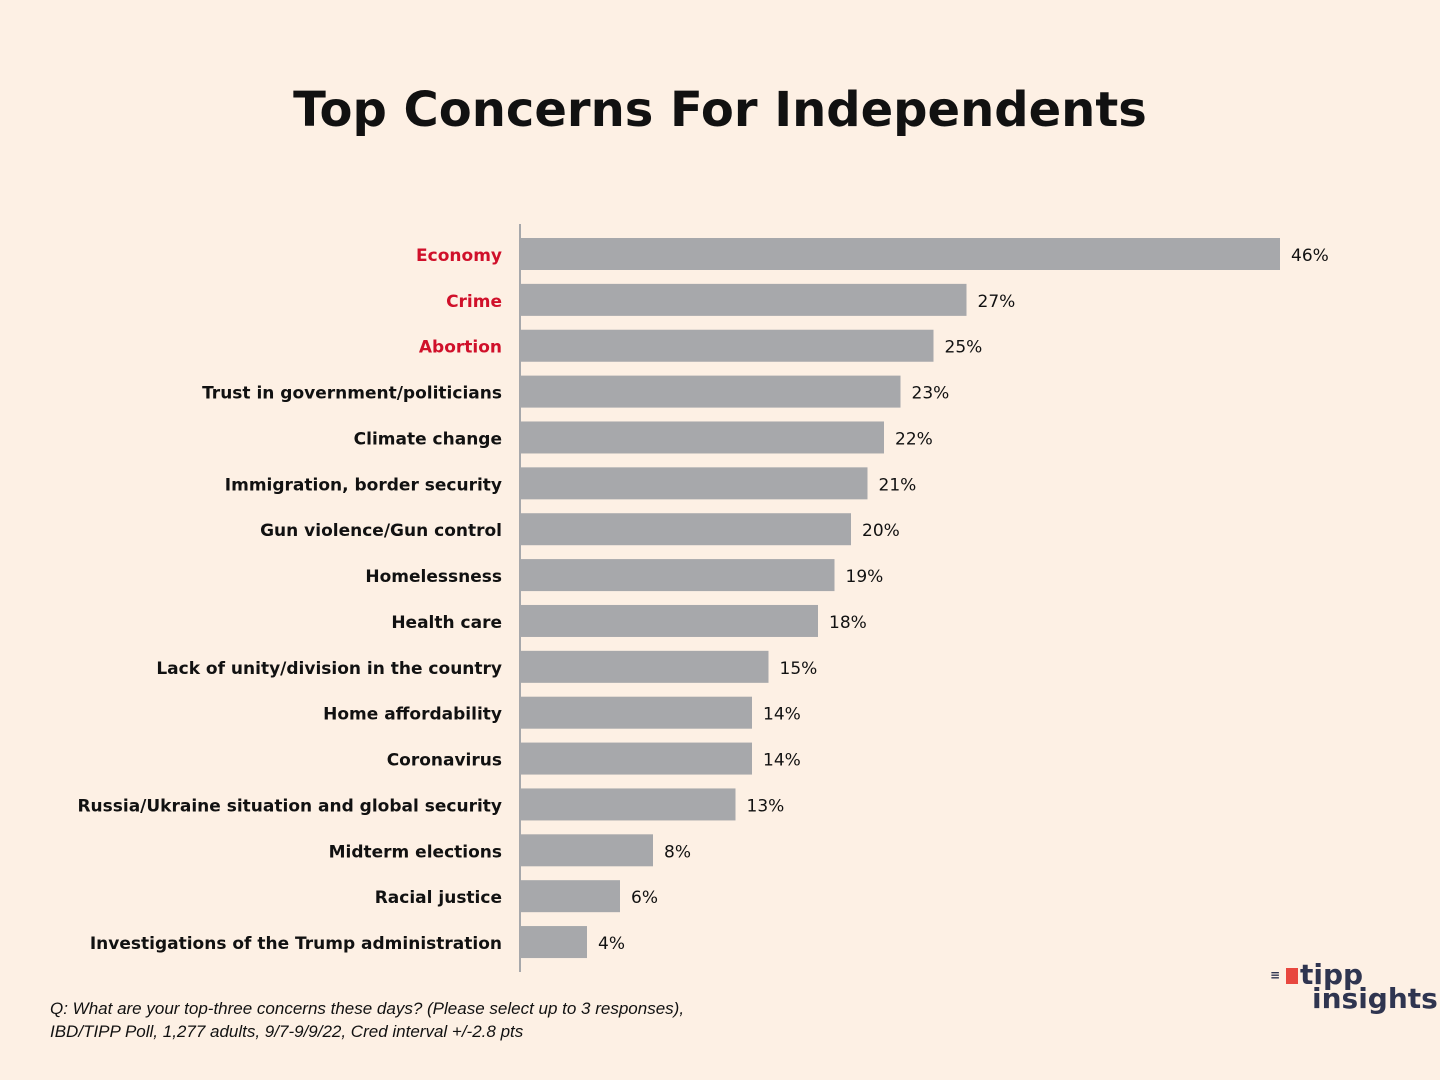 The width and height of the screenshot is (1440, 1080). Describe the element at coordinates (459, 256) in the screenshot. I see `category-label: Economy` at that location.